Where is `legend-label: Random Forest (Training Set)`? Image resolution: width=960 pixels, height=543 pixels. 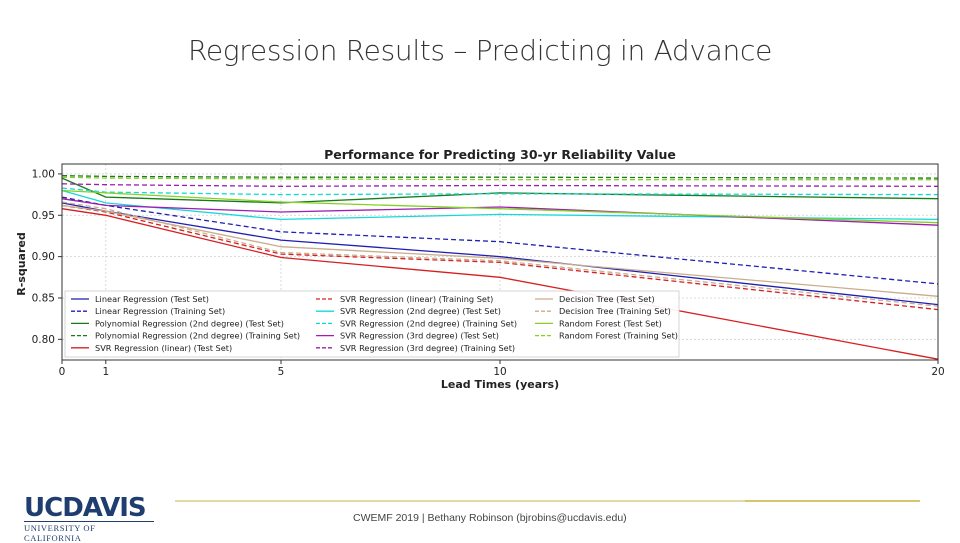 legend-label: Random Forest (Training Set) is located at coordinates (618, 336).